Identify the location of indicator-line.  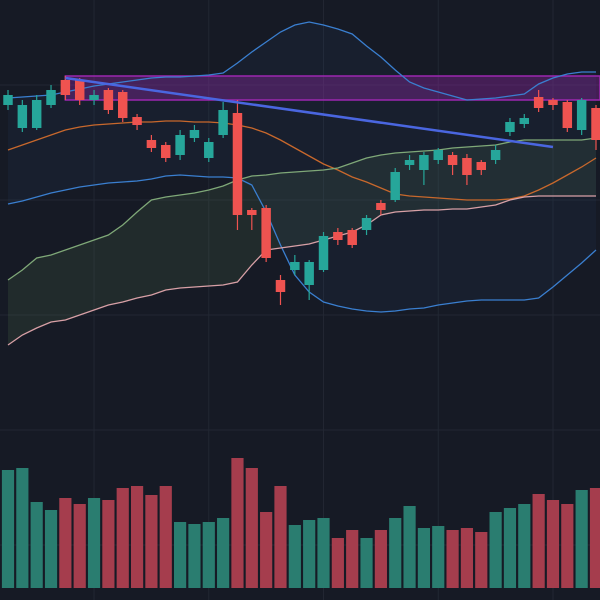
(302, 160).